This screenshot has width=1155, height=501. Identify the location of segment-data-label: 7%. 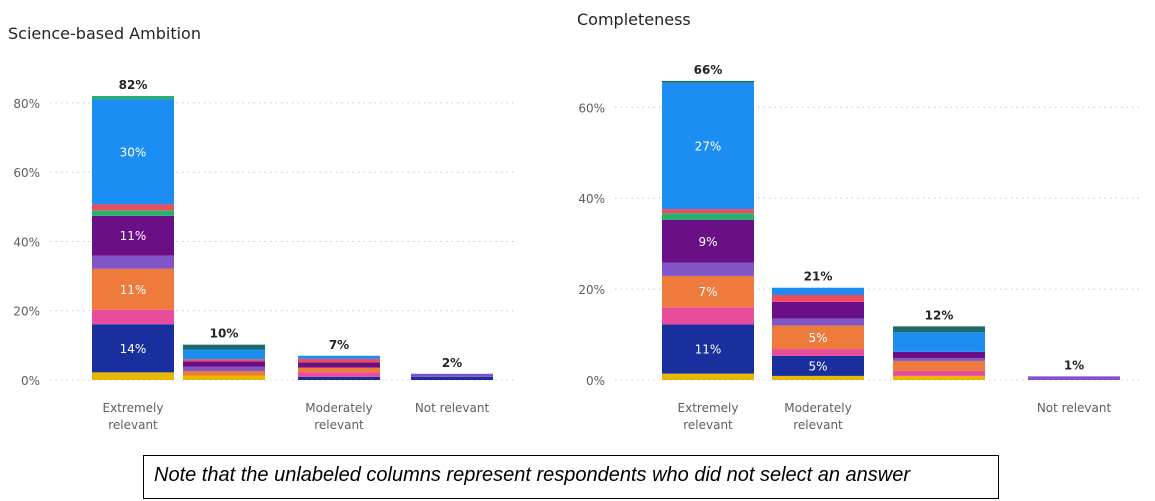
(707, 292).